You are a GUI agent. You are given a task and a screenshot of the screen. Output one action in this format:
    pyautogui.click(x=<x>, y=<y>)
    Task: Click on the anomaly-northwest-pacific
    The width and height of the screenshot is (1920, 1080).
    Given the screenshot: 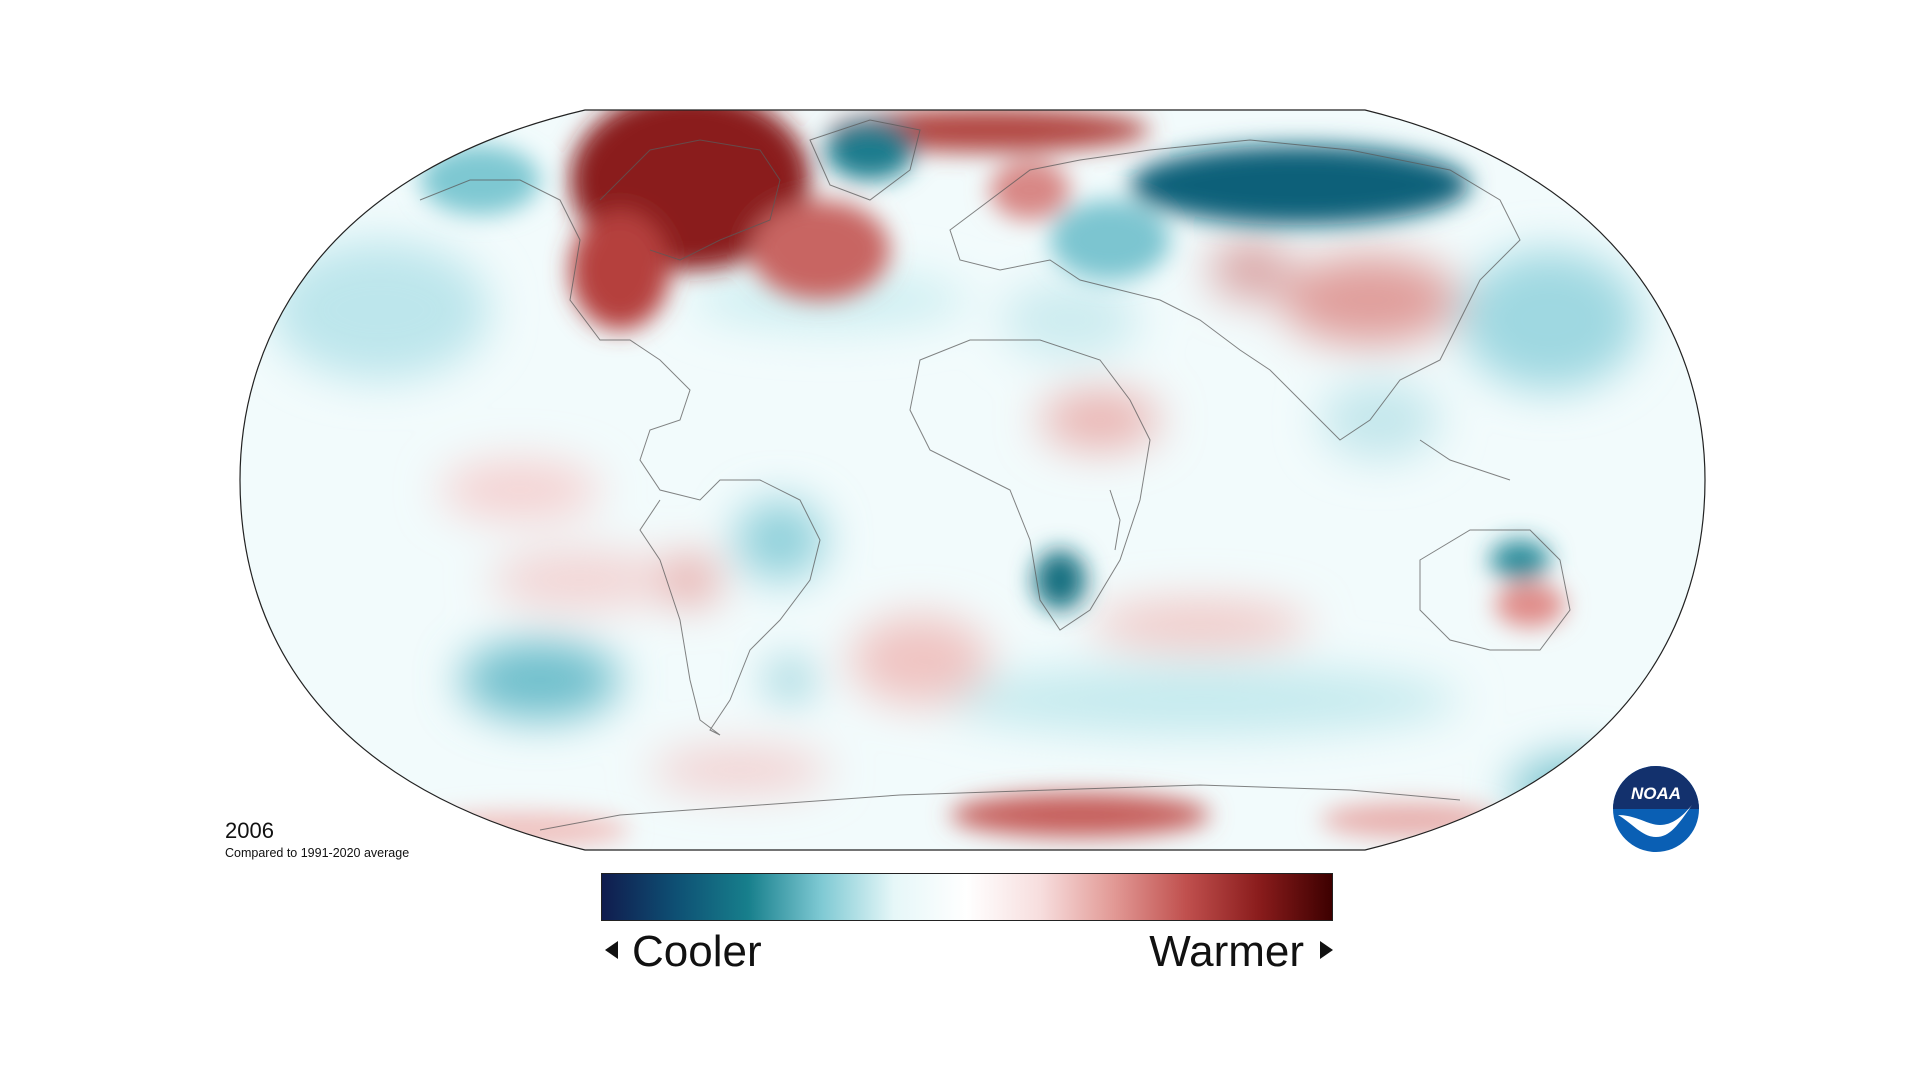 What is the action you would take?
    pyautogui.click(x=1550, y=320)
    